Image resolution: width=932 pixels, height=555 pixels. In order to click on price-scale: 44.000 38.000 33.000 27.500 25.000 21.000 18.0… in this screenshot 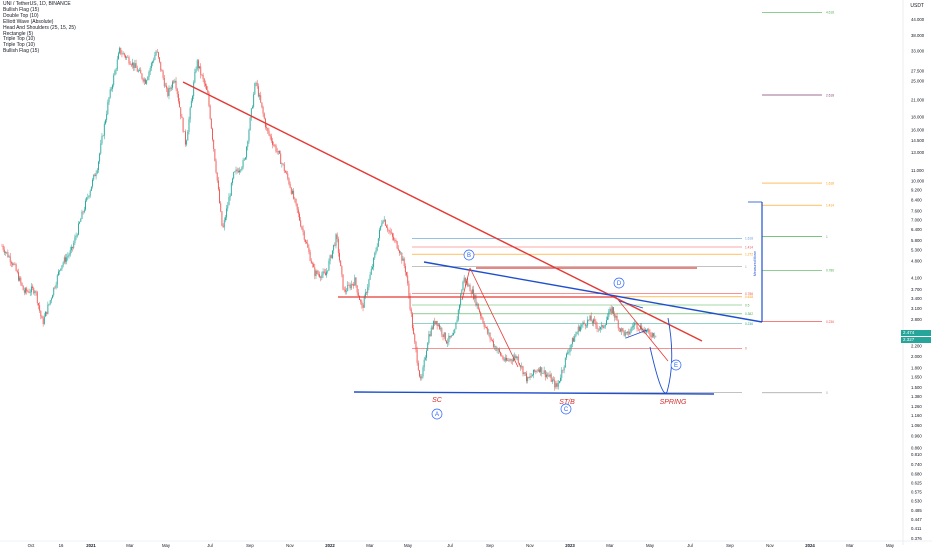, I will do `click(918, 279)`.